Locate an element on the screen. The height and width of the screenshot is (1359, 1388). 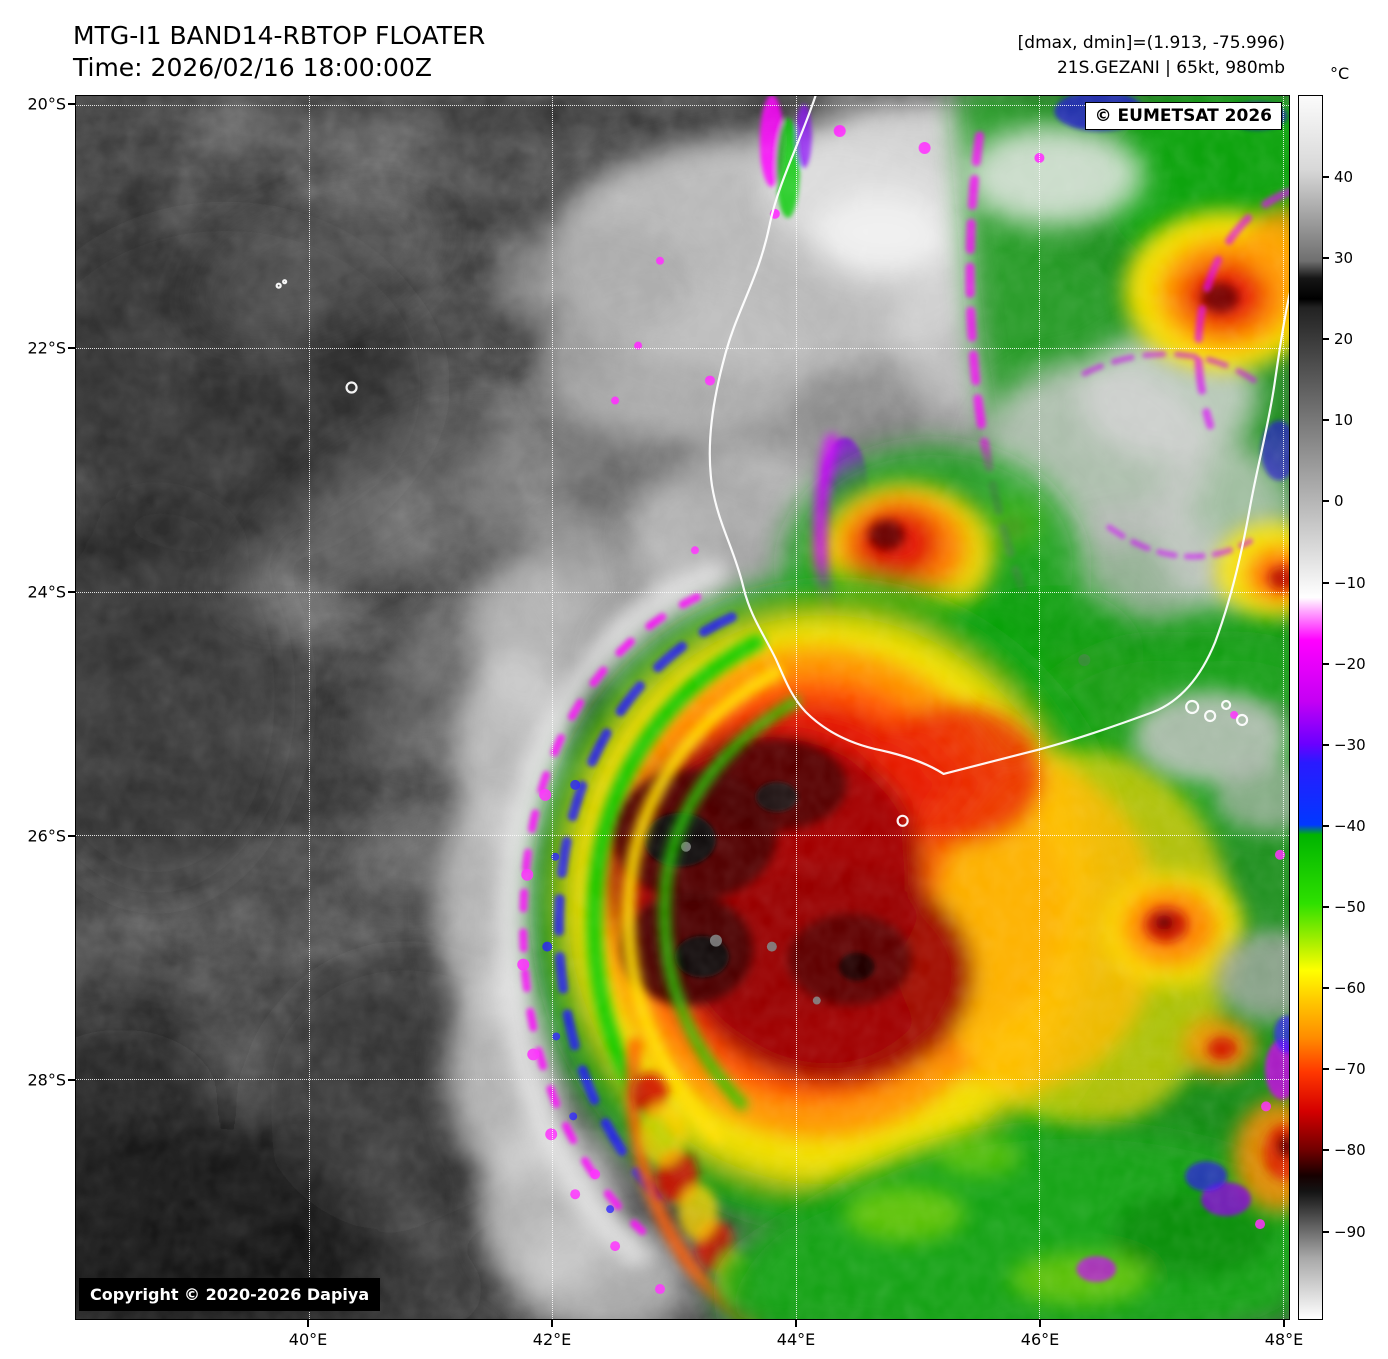
lat-tick-label: 20°S is located at coordinates (46, 104).